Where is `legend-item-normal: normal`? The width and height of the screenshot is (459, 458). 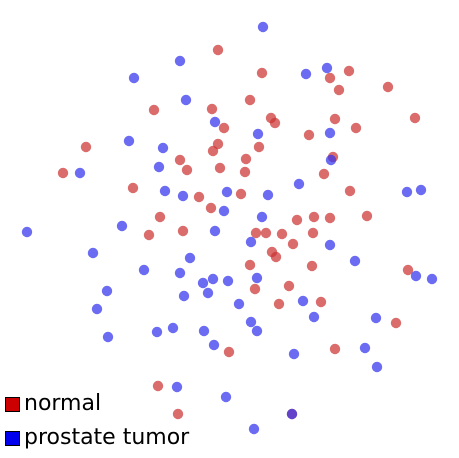 legend-item-normal: normal is located at coordinates (97, 404).